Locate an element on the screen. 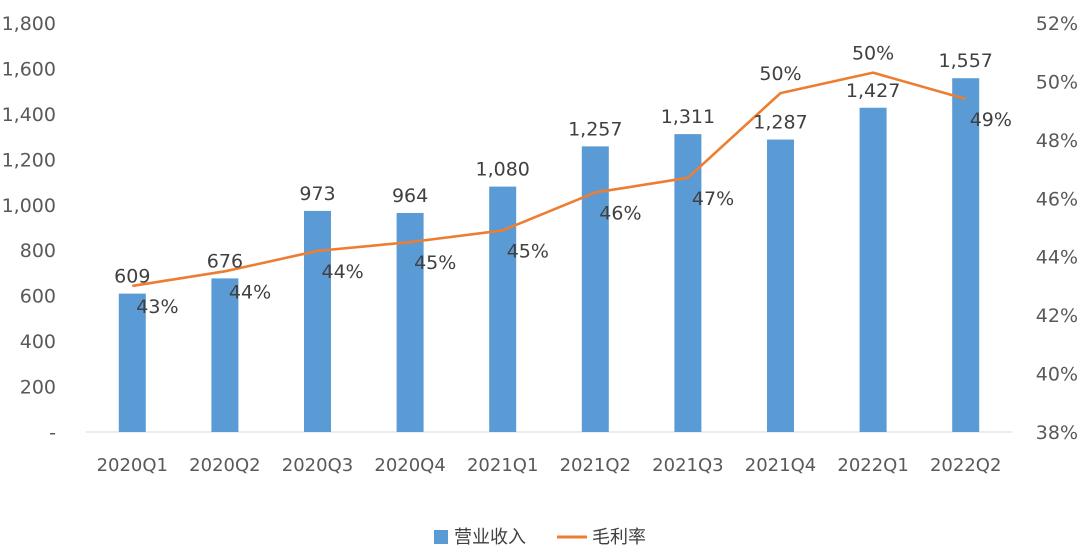 The height and width of the screenshot is (559, 1080). bar-label: 609 is located at coordinates (132, 277).